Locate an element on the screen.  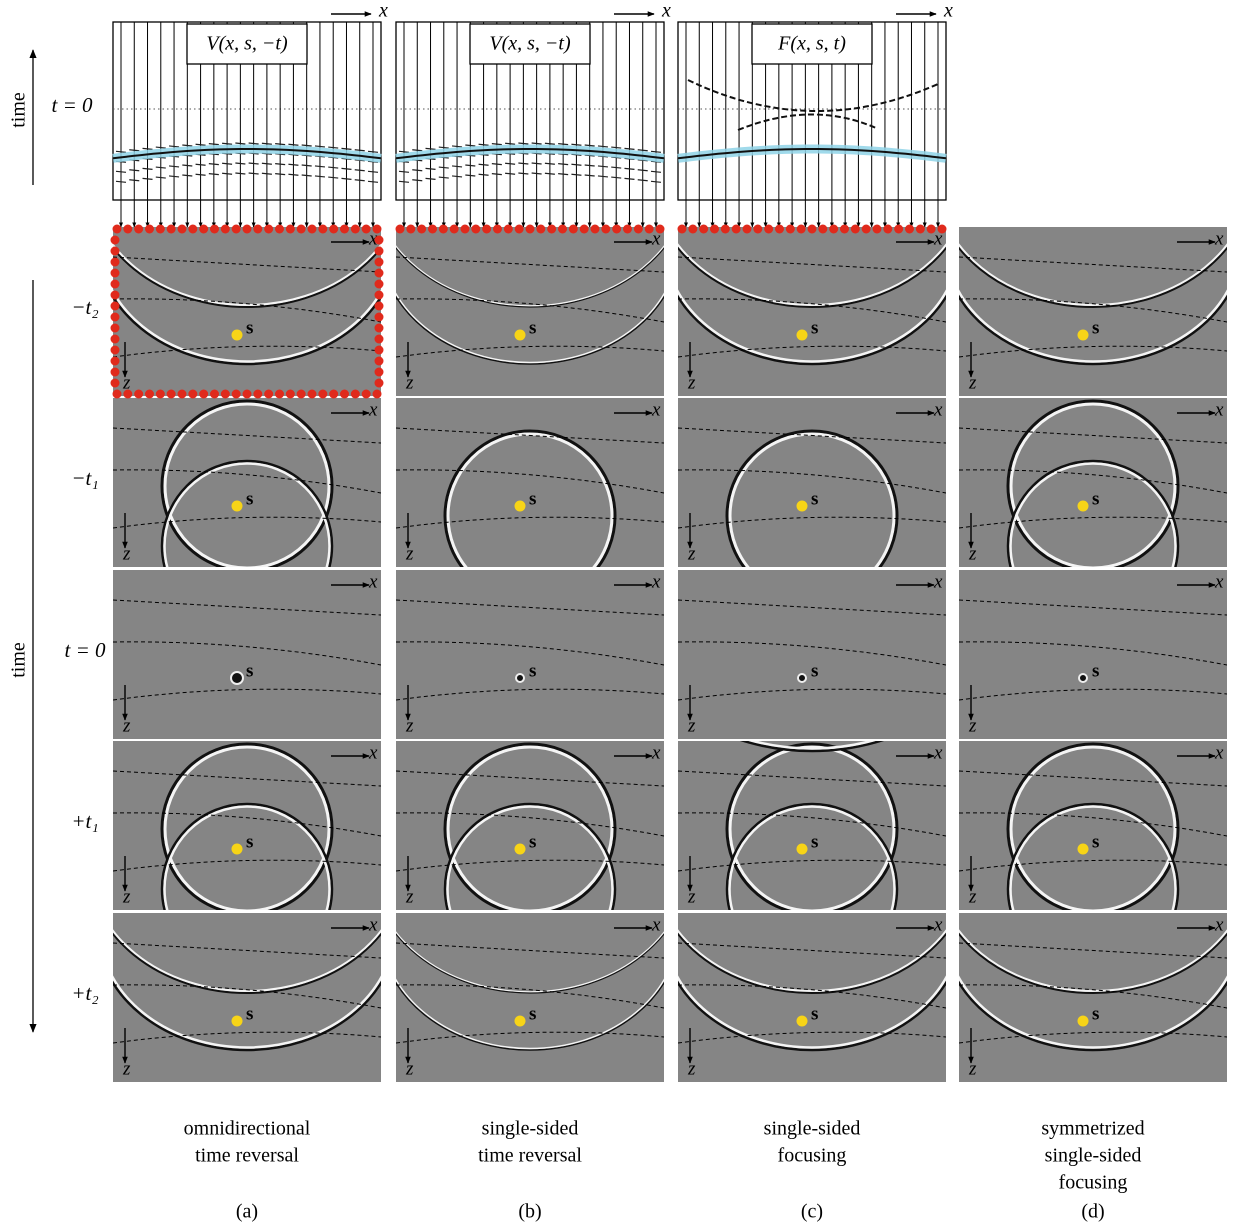
time-label: time is located at coordinates (19, 660).